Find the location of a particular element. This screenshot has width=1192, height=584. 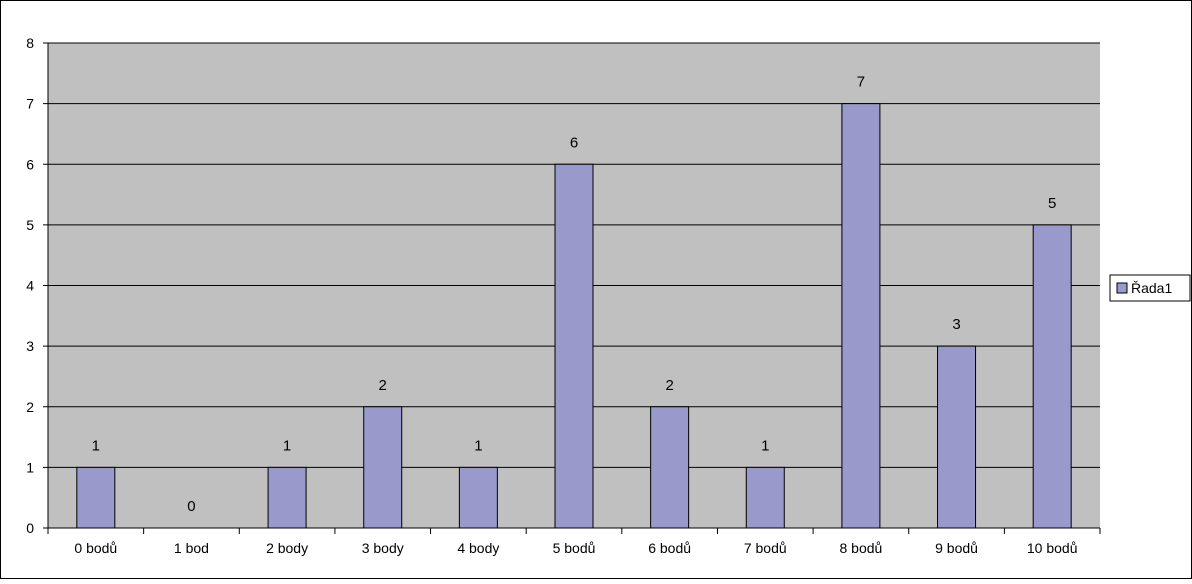

x-tick-label: 0 bodů is located at coordinates (95, 548).